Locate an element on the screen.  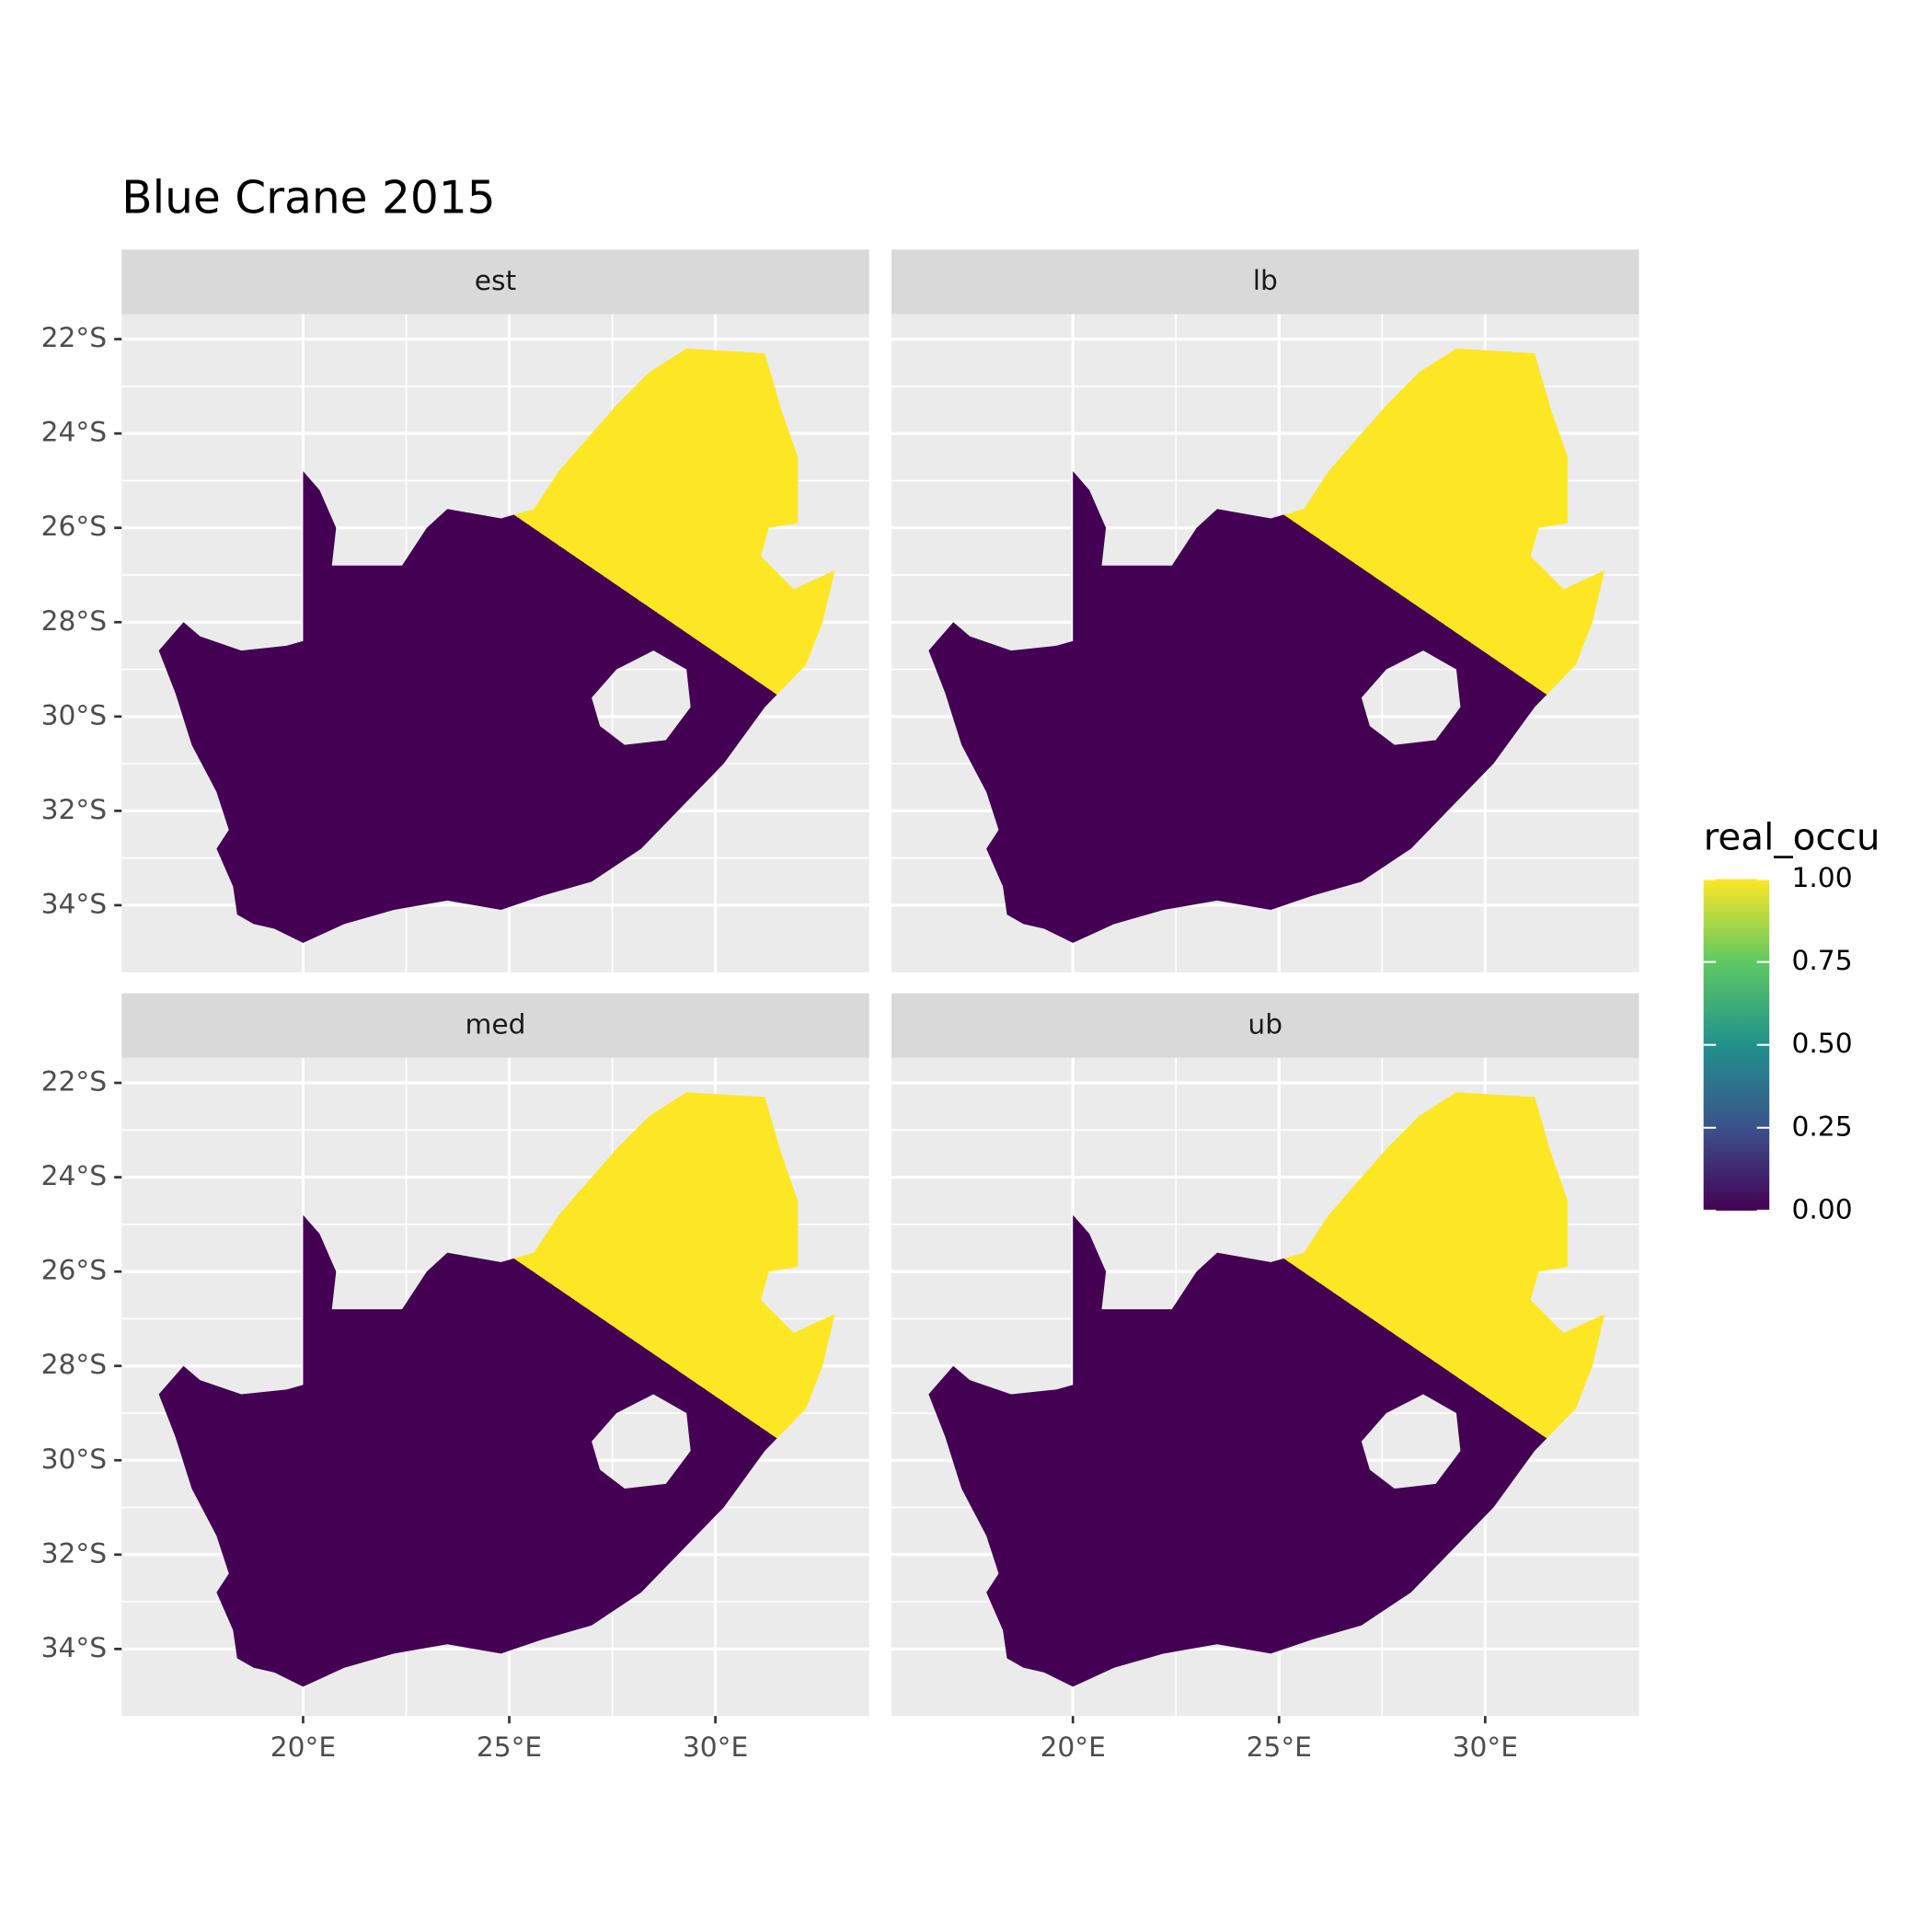
strip-label: est is located at coordinates (495, 281).